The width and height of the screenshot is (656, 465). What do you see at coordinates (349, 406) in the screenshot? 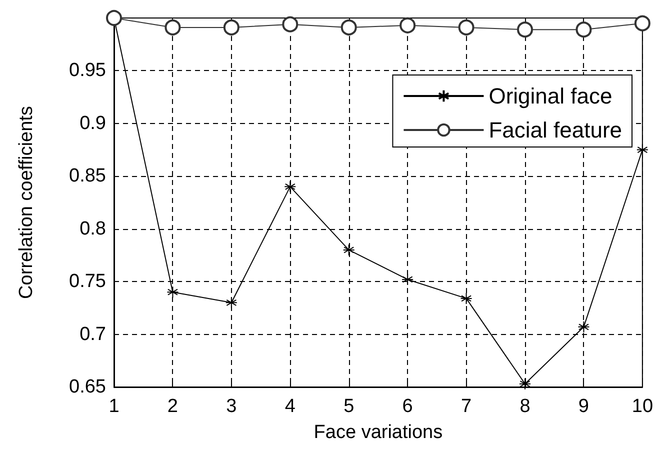
I see `x-tick-label: 5` at bounding box center [349, 406].